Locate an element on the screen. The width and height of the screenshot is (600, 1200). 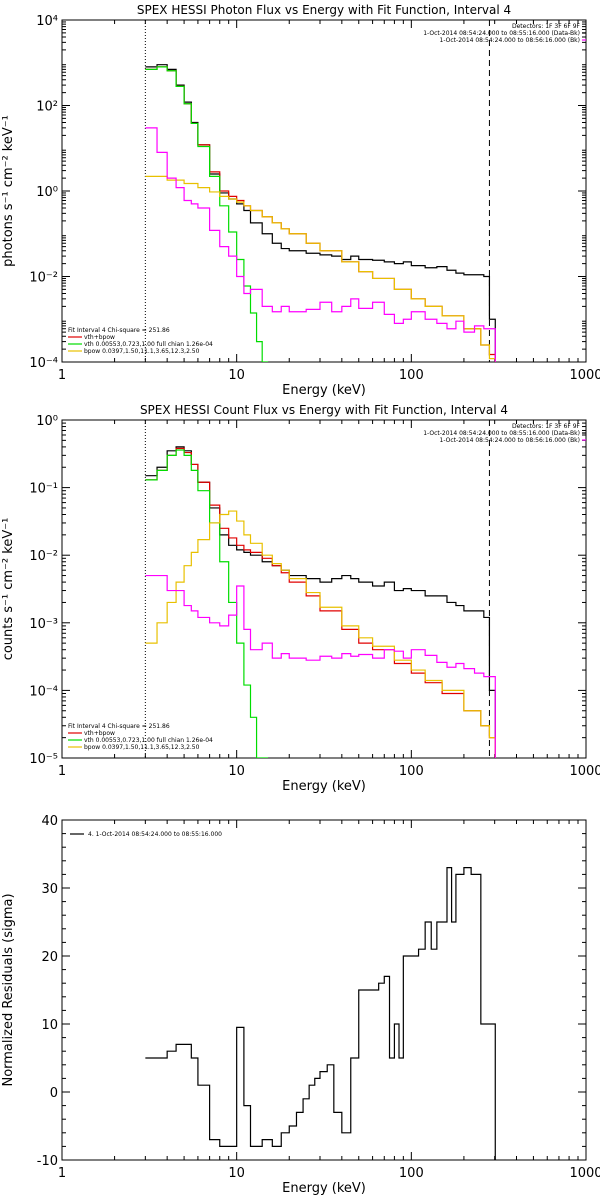
y-tick-label: 10 is located at coordinates (49, 1025).